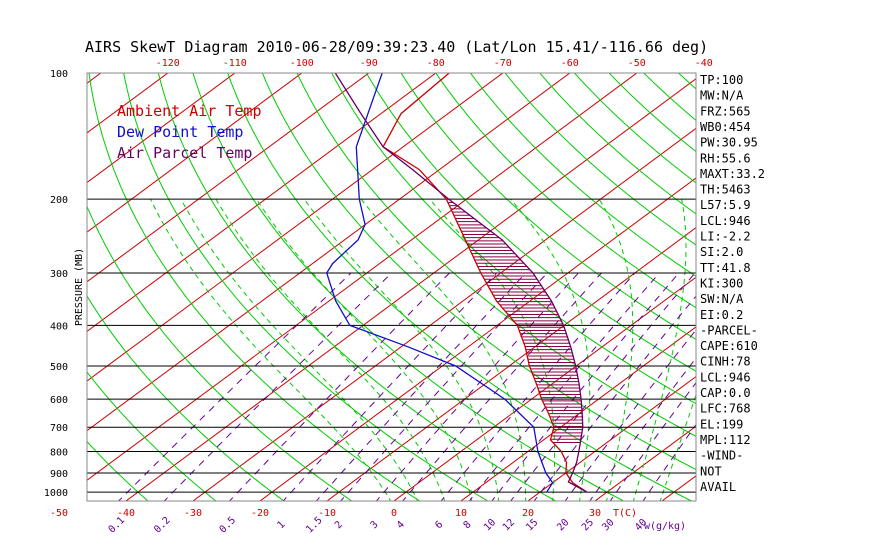 Image resolution: width=870 pixels, height=560 pixels. Describe the element at coordinates (588, 525) in the screenshot. I see `mixing-ratio-tick-label: 25` at that location.